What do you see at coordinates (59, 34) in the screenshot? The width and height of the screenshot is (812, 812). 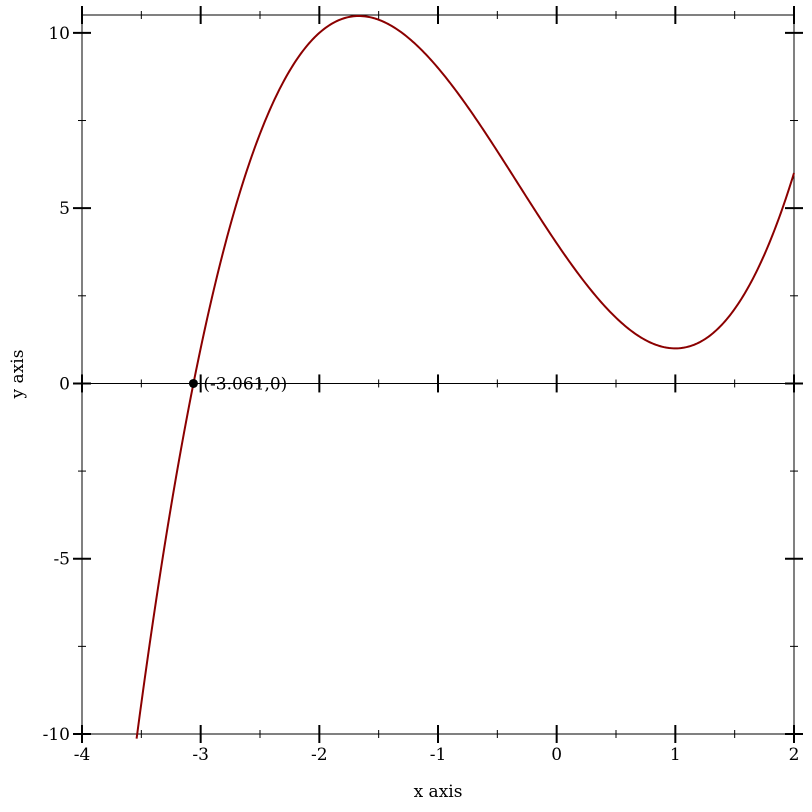 I see `y-tick-label: 10` at bounding box center [59, 34].